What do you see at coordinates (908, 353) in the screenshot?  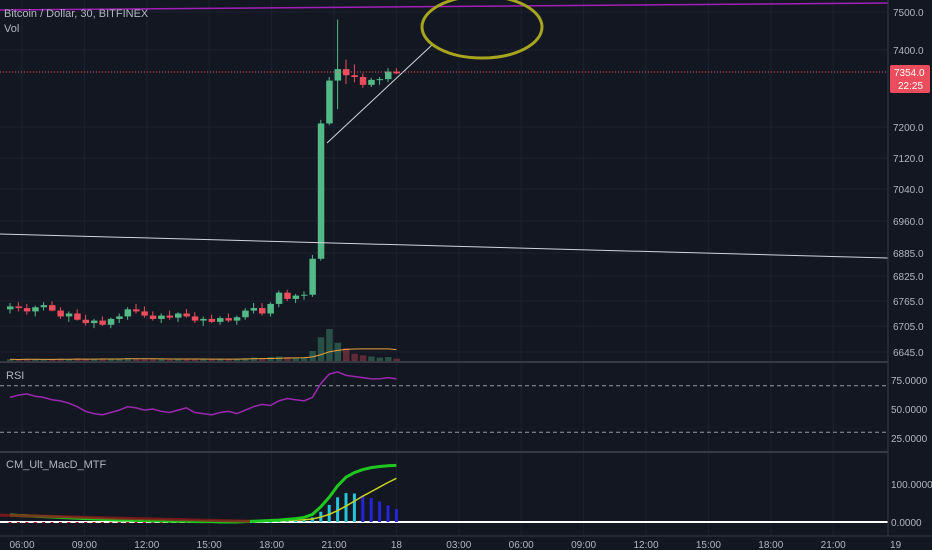 I see `price-tick-label: 6645.0` at bounding box center [908, 353].